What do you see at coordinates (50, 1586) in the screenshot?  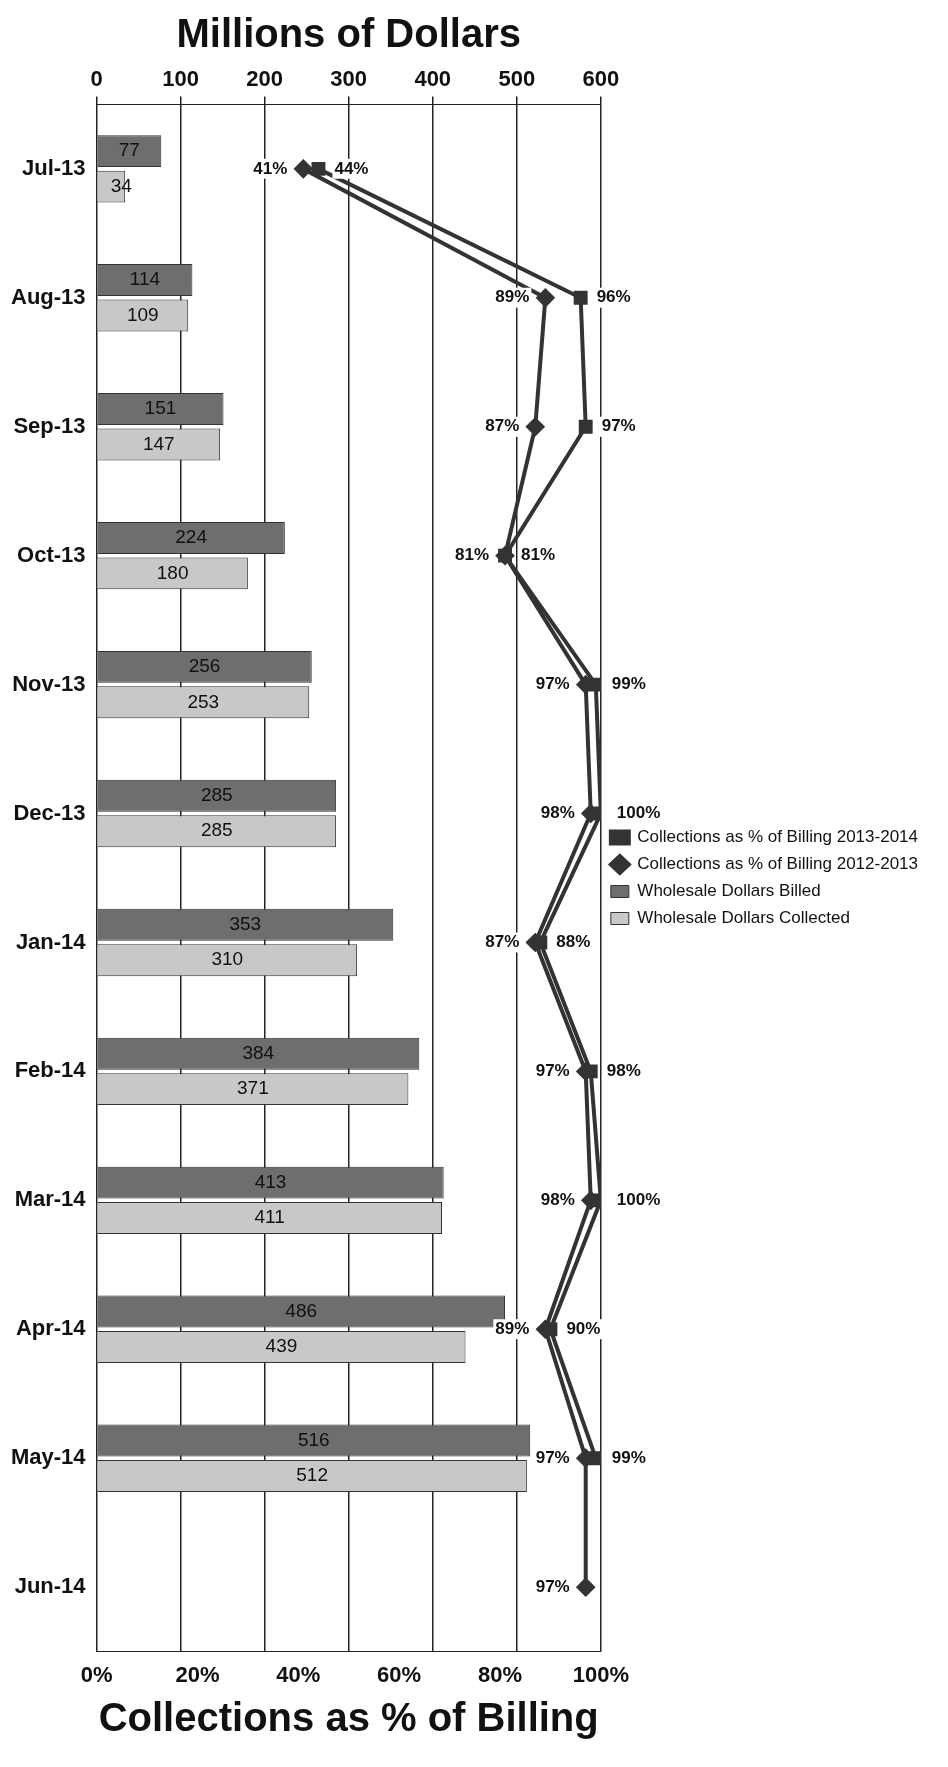 I see `y-tick-label: Jun-14` at bounding box center [50, 1586].